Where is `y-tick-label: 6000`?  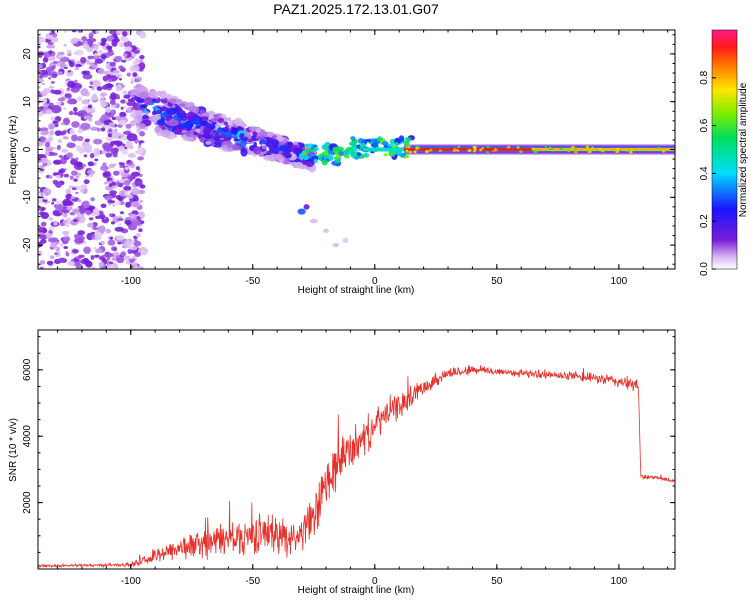
y-tick-label: 6000 is located at coordinates (27, 369).